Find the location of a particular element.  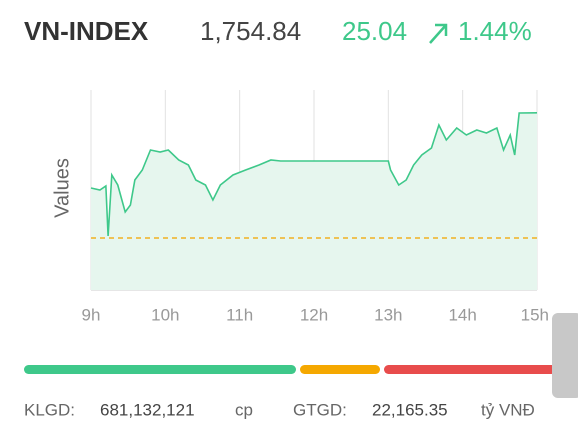

index-price: 1,754.84 is located at coordinates (250, 31).